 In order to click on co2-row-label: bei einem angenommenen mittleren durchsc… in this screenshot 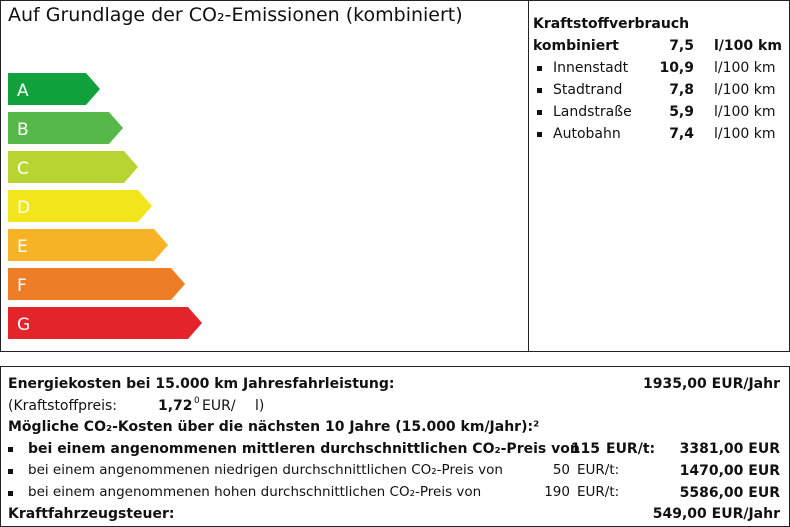, I will do `click(304, 449)`.